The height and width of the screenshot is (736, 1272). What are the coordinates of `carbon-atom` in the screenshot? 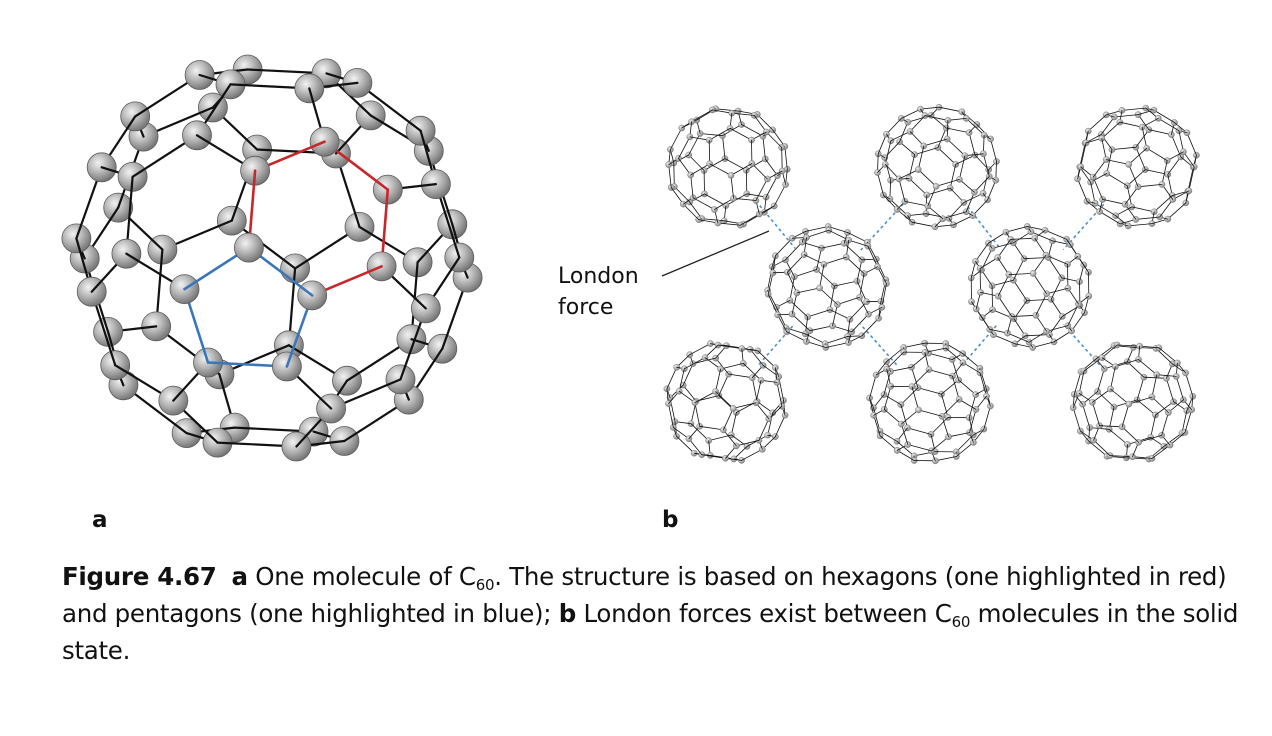 It's located at (1128, 164).